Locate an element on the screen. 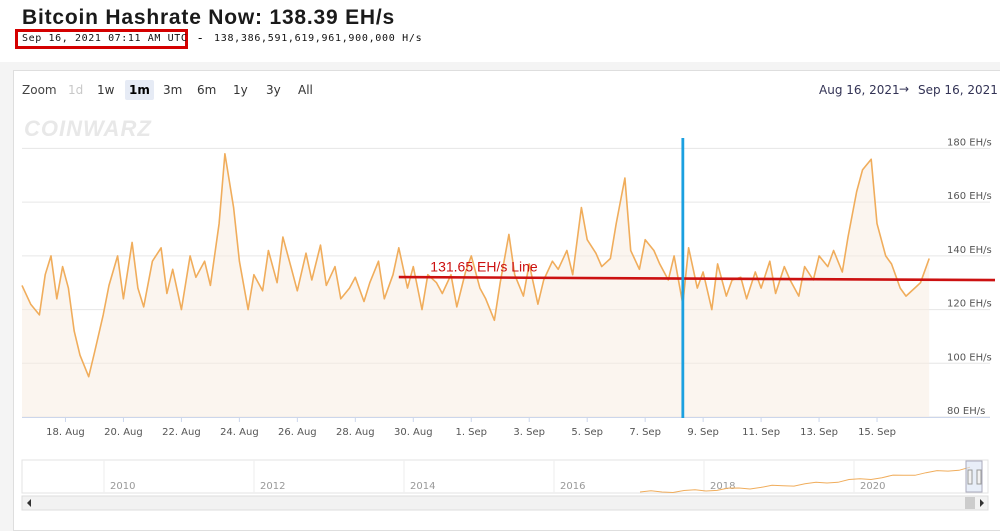  navigator-year-label: 2010 is located at coordinates (122, 486).